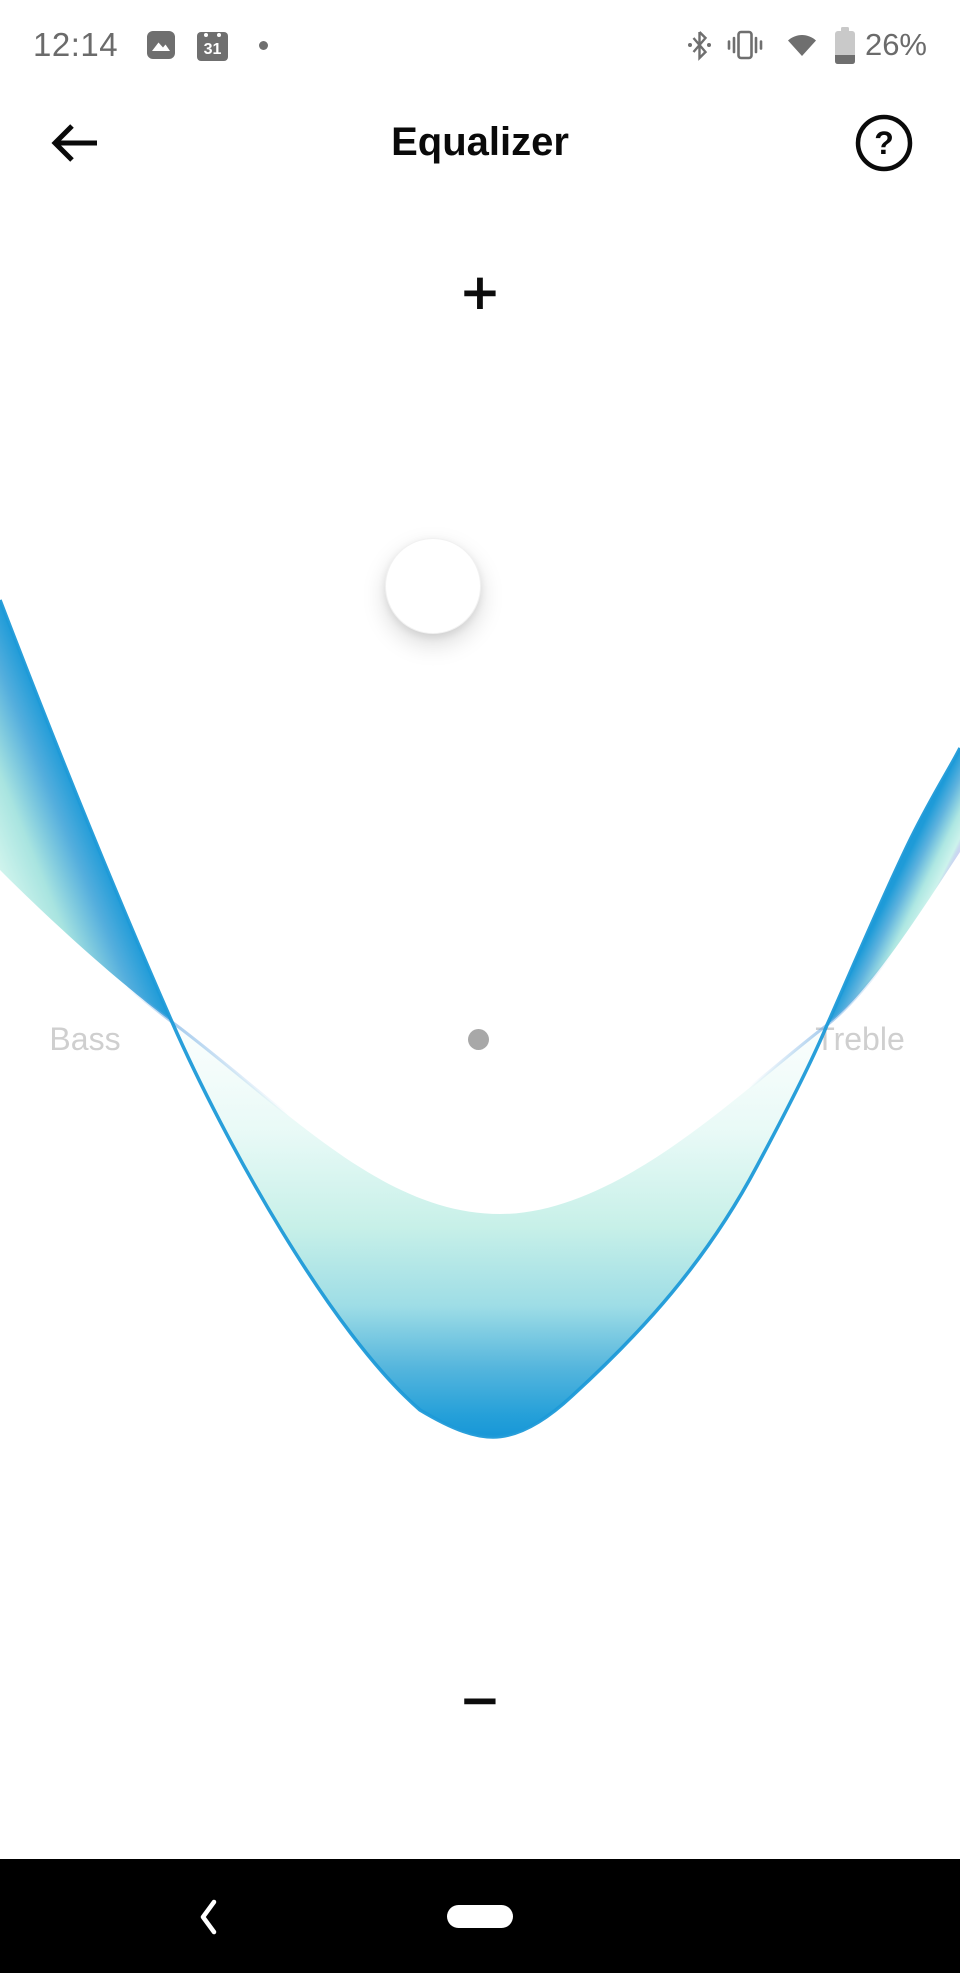 Image resolution: width=960 pixels, height=1973 pixels. Describe the element at coordinates (264, 45) in the screenshot. I see `notification-dot-icon` at that location.